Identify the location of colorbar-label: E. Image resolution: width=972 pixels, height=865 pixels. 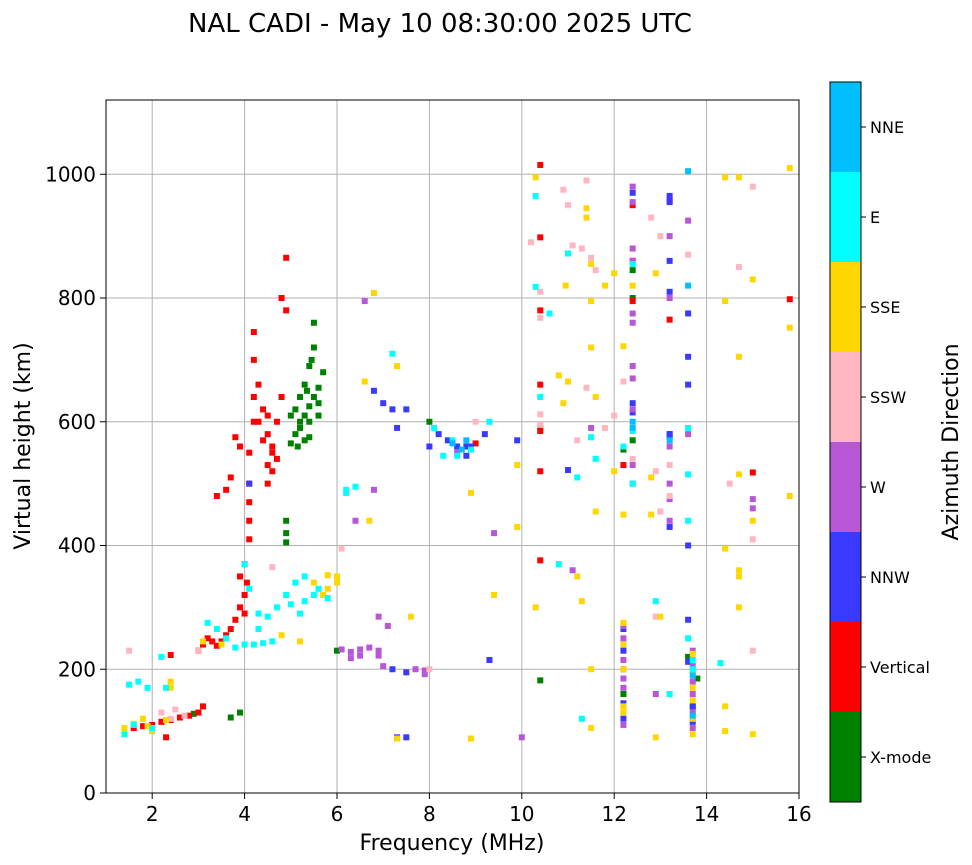
(875, 217).